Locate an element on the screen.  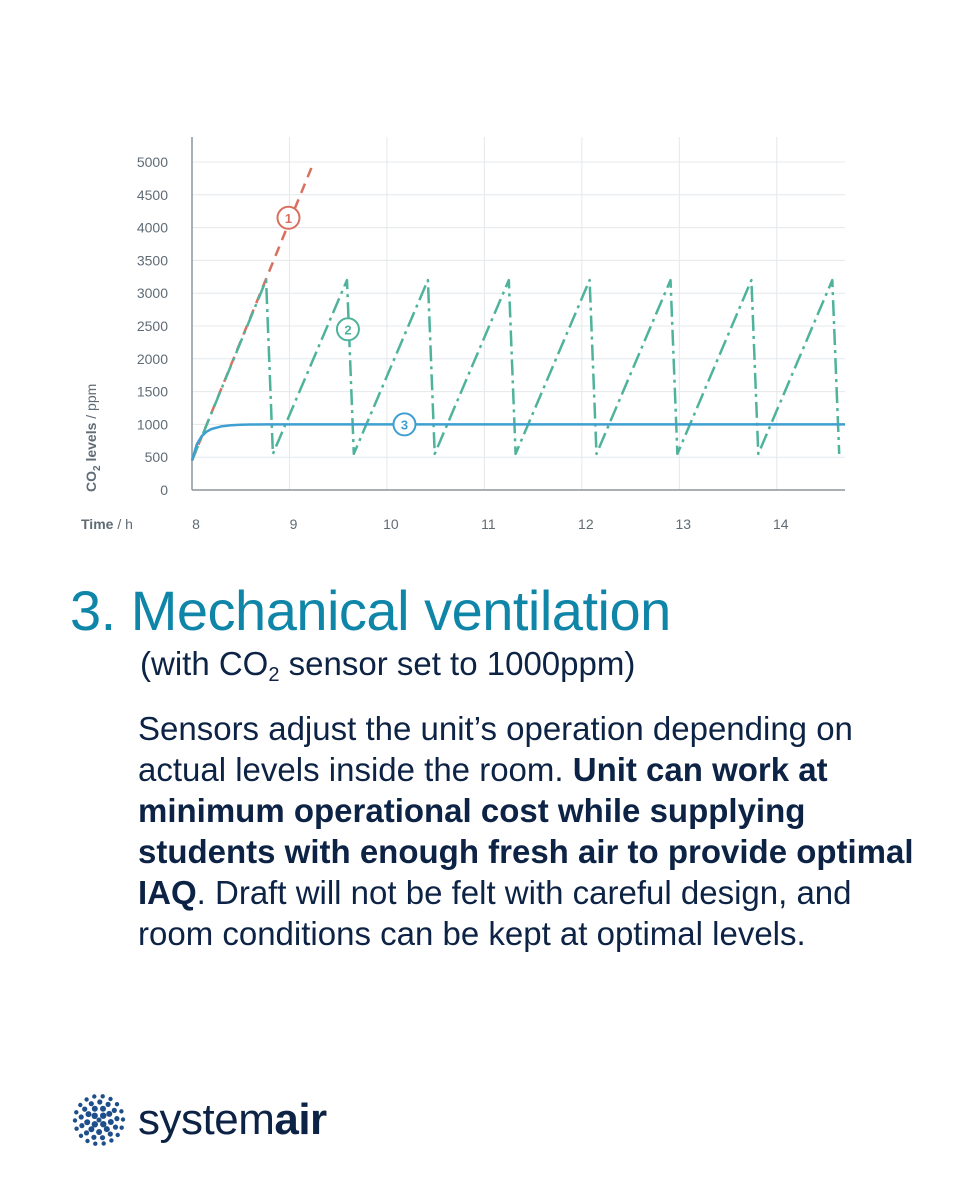
y-axis-title-sub: 2 is located at coordinates (97, 468).